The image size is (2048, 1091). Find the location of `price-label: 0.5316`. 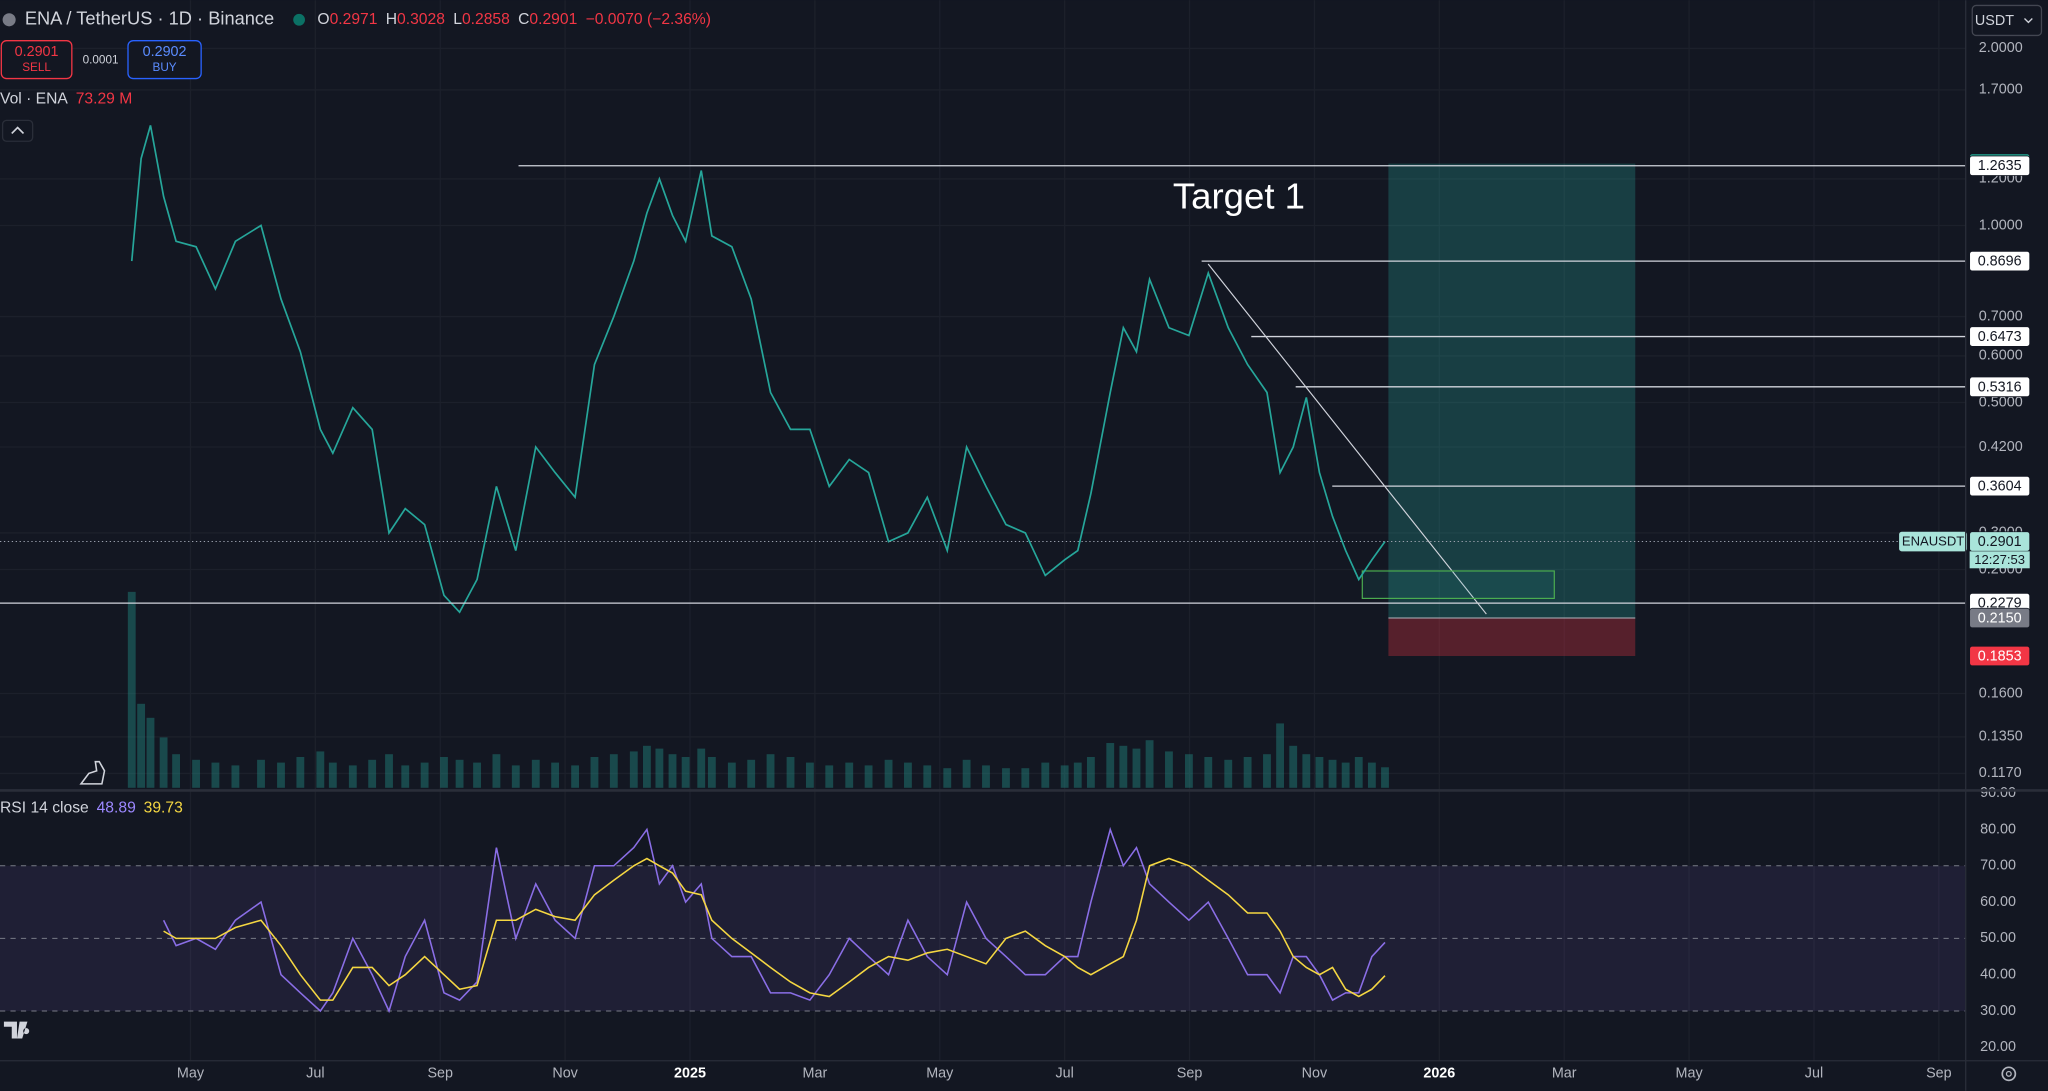

price-label: 0.5316 is located at coordinates (2000, 387).